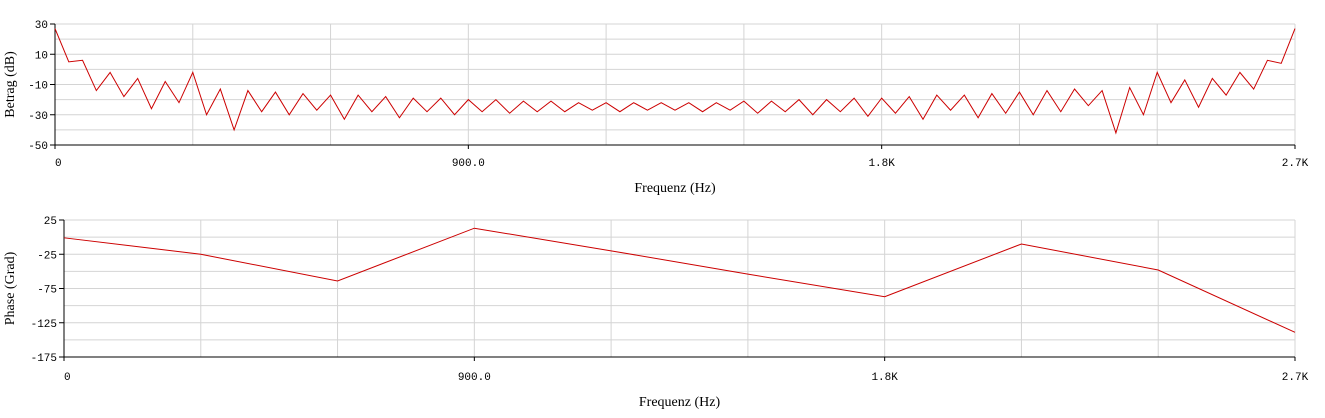 The width and height of the screenshot is (1325, 418). What do you see at coordinates (38, 87) in the screenshot?
I see `y-tick-label: -10` at bounding box center [38, 87].